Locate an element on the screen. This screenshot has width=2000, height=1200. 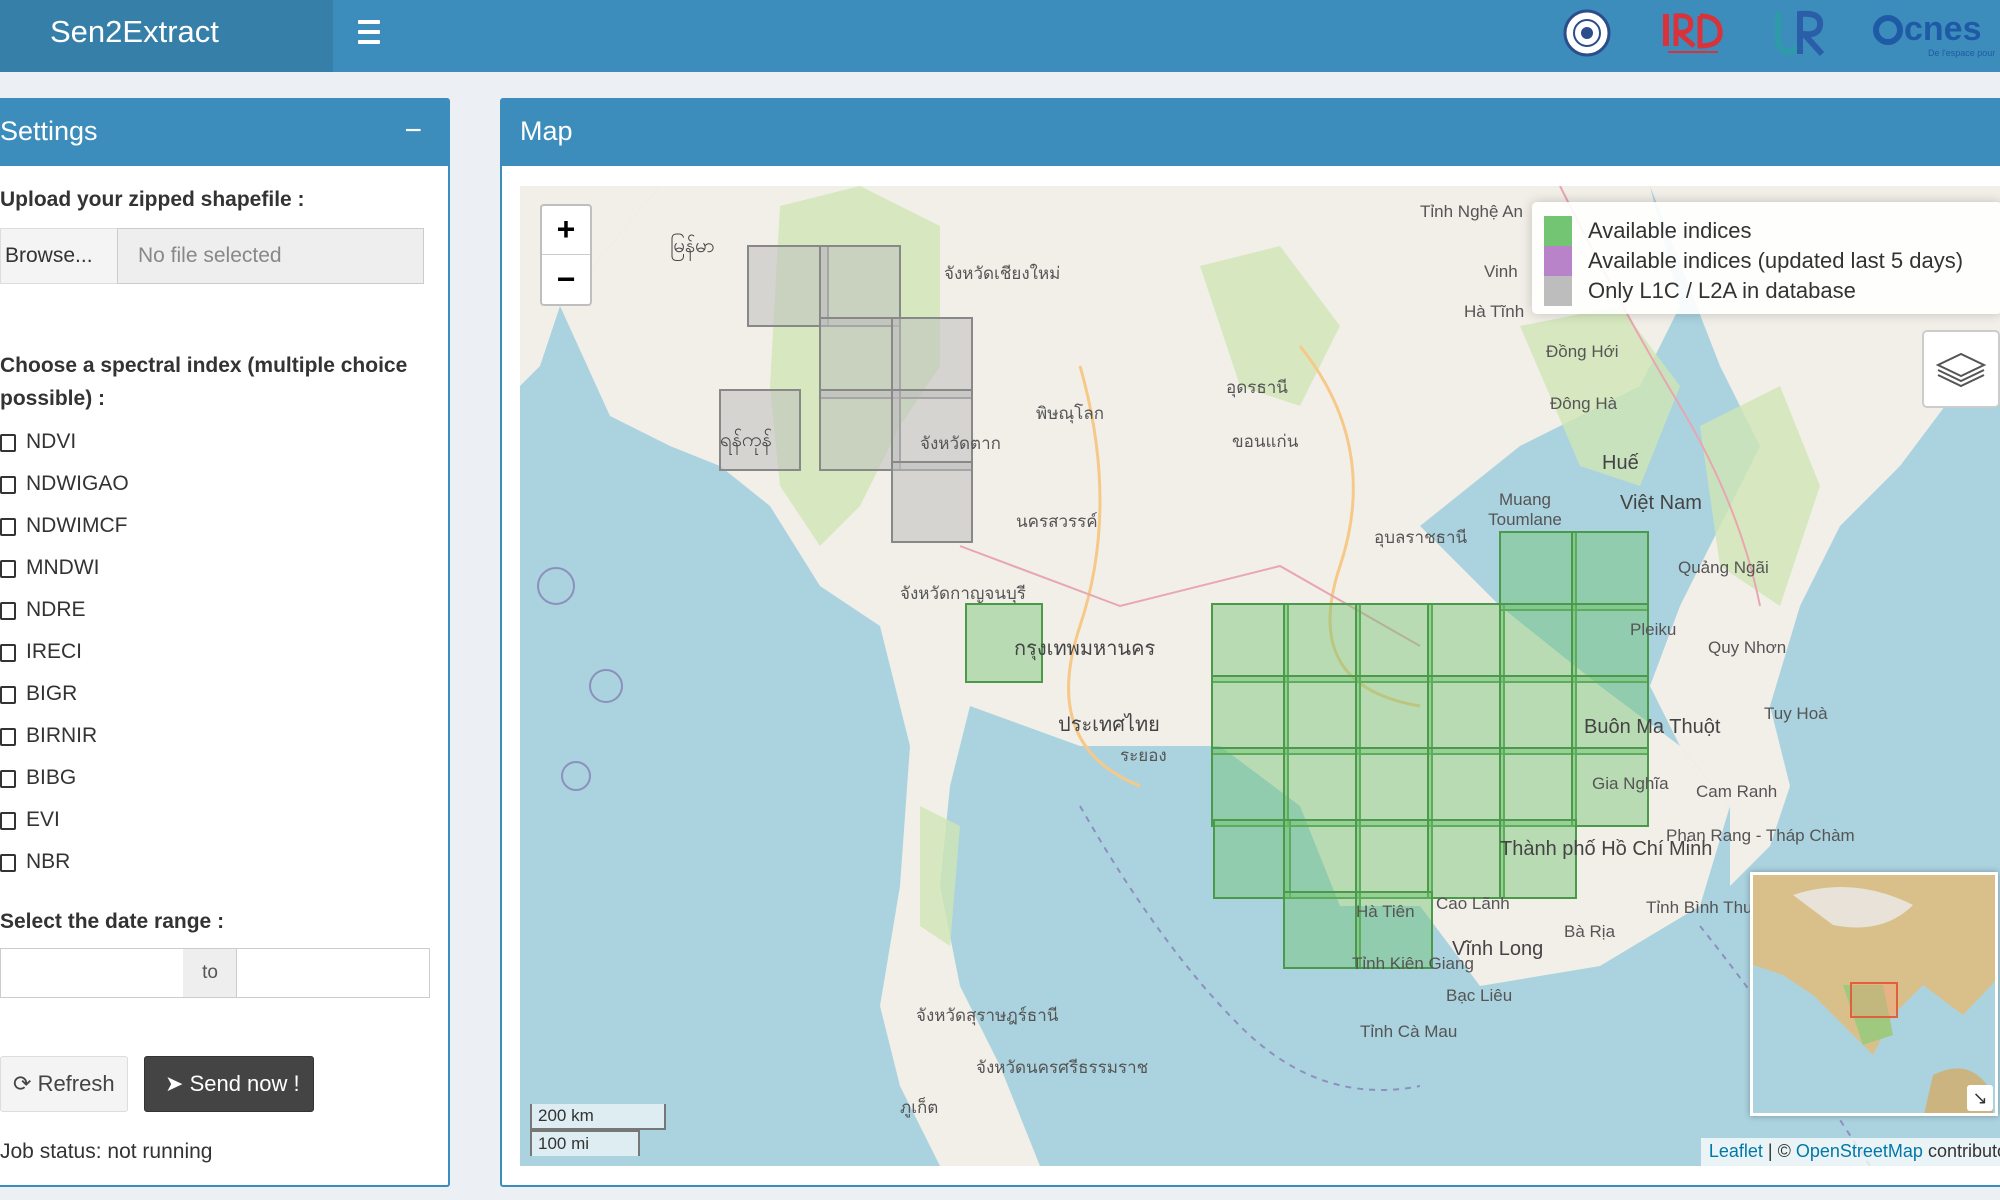
minimap-view is located at coordinates (1874, 994).